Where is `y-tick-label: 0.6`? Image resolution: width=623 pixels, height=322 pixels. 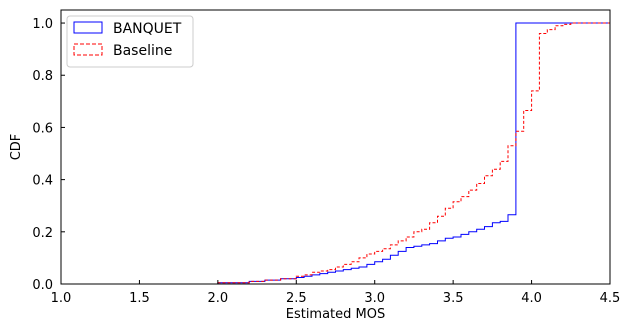
y-tick-label: 0.6 is located at coordinates (42, 128).